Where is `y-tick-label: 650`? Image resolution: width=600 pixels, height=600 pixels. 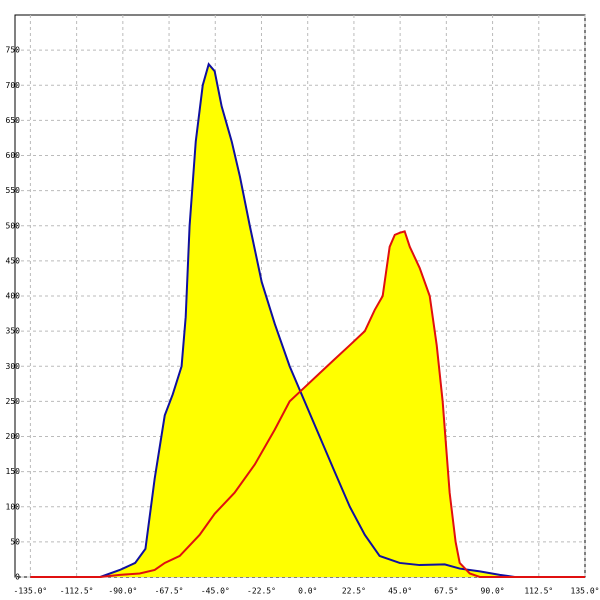
y-tick-label: 650 is located at coordinates (13, 120).